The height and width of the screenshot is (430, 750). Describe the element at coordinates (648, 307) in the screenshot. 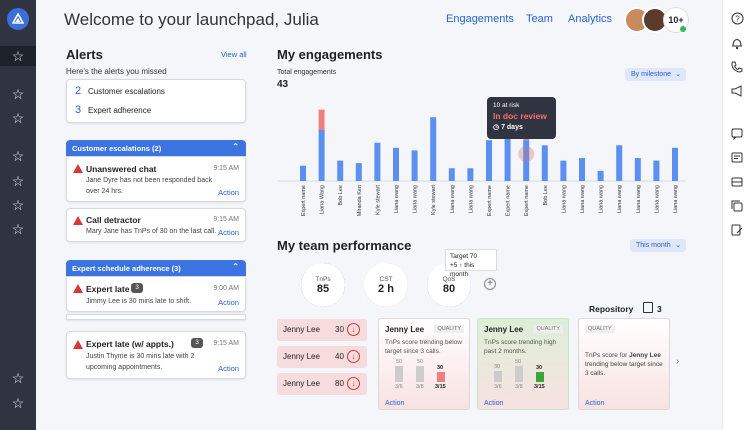

I see `calendar-icon` at that location.